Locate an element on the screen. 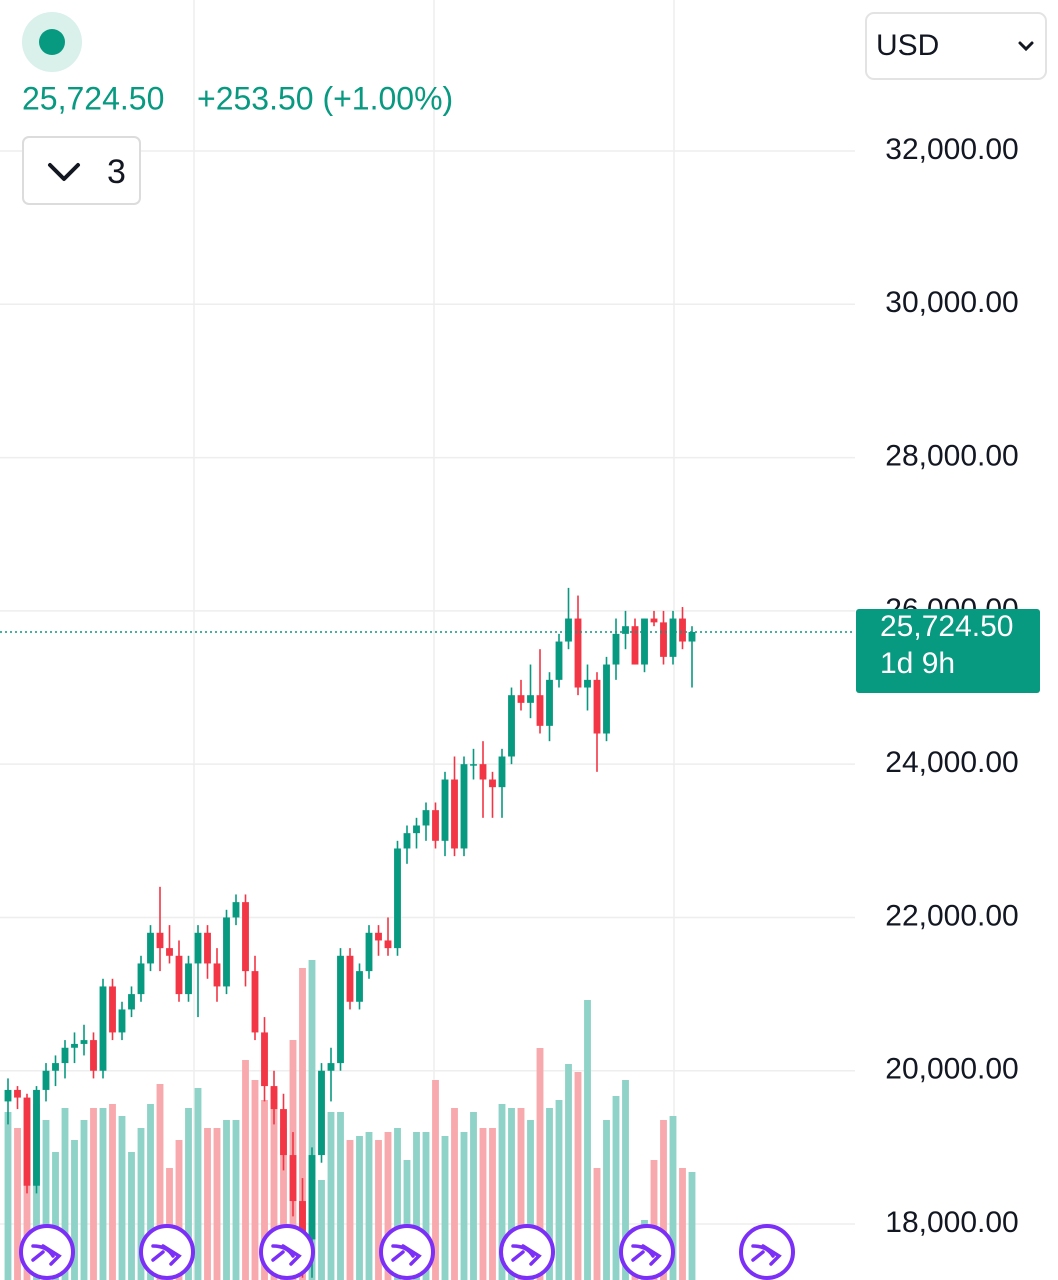  indicator-count: 3 is located at coordinates (116, 172).